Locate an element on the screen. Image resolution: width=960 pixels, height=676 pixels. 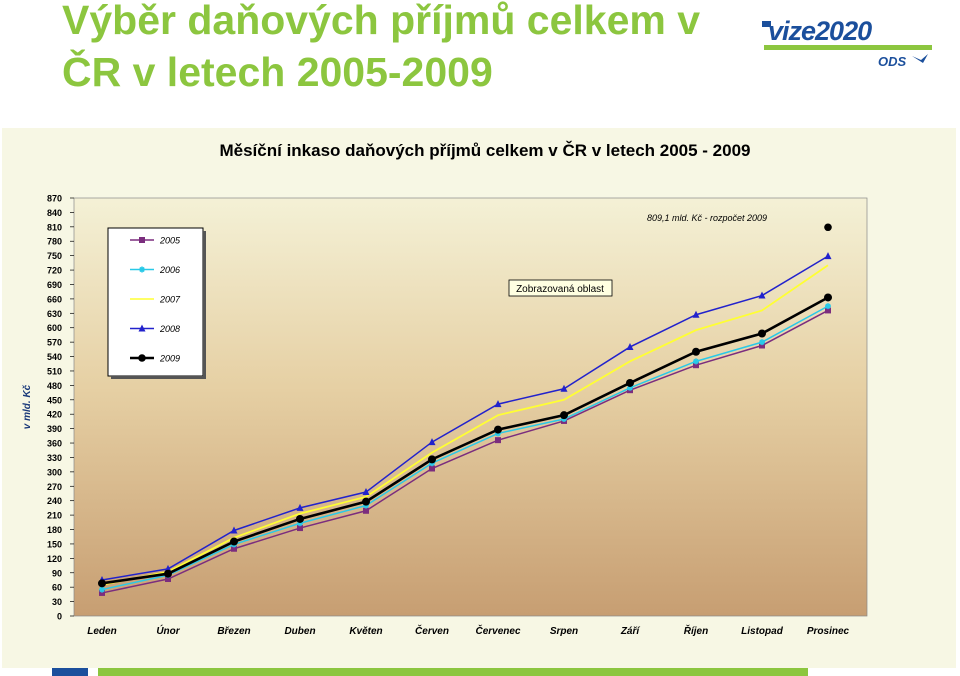
y-tick-label: 60 is located at coordinates (57, 588).